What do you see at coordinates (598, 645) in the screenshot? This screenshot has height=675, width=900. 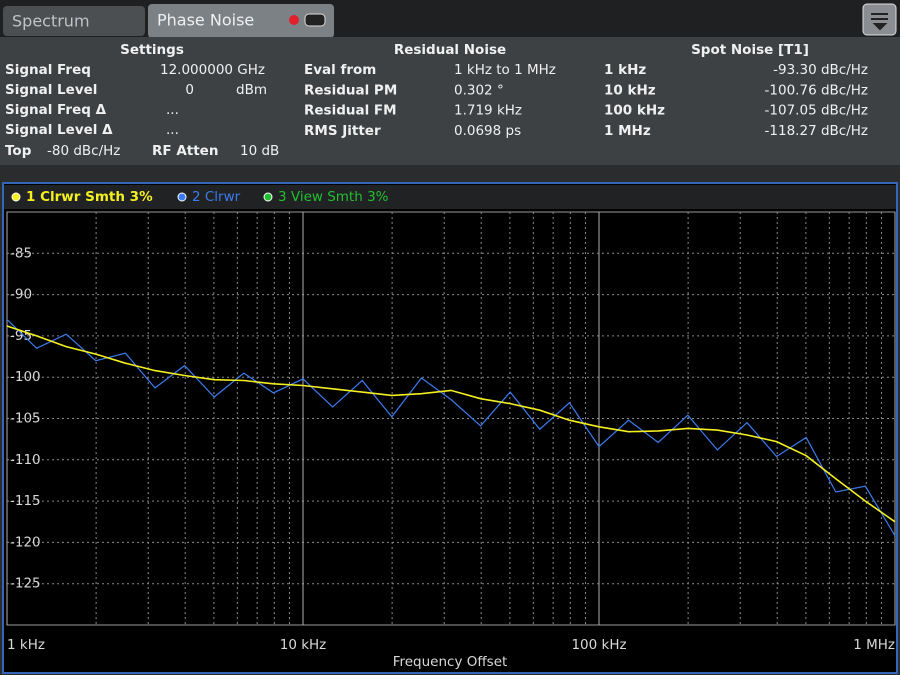 I see `x-tick-label: 100 kHz` at bounding box center [598, 645].